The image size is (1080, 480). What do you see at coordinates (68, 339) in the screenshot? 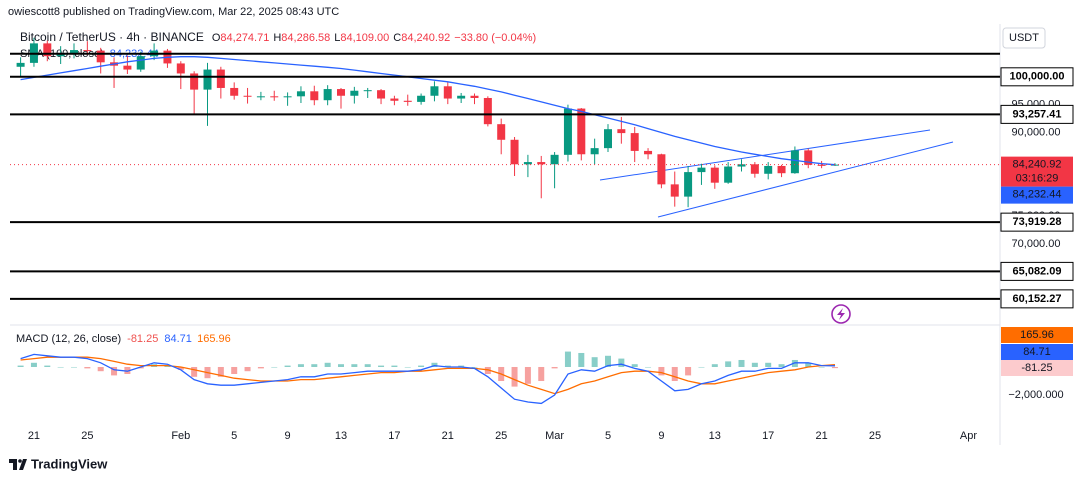
I see `macd-name: MACD (12, 26, close)` at bounding box center [68, 339].